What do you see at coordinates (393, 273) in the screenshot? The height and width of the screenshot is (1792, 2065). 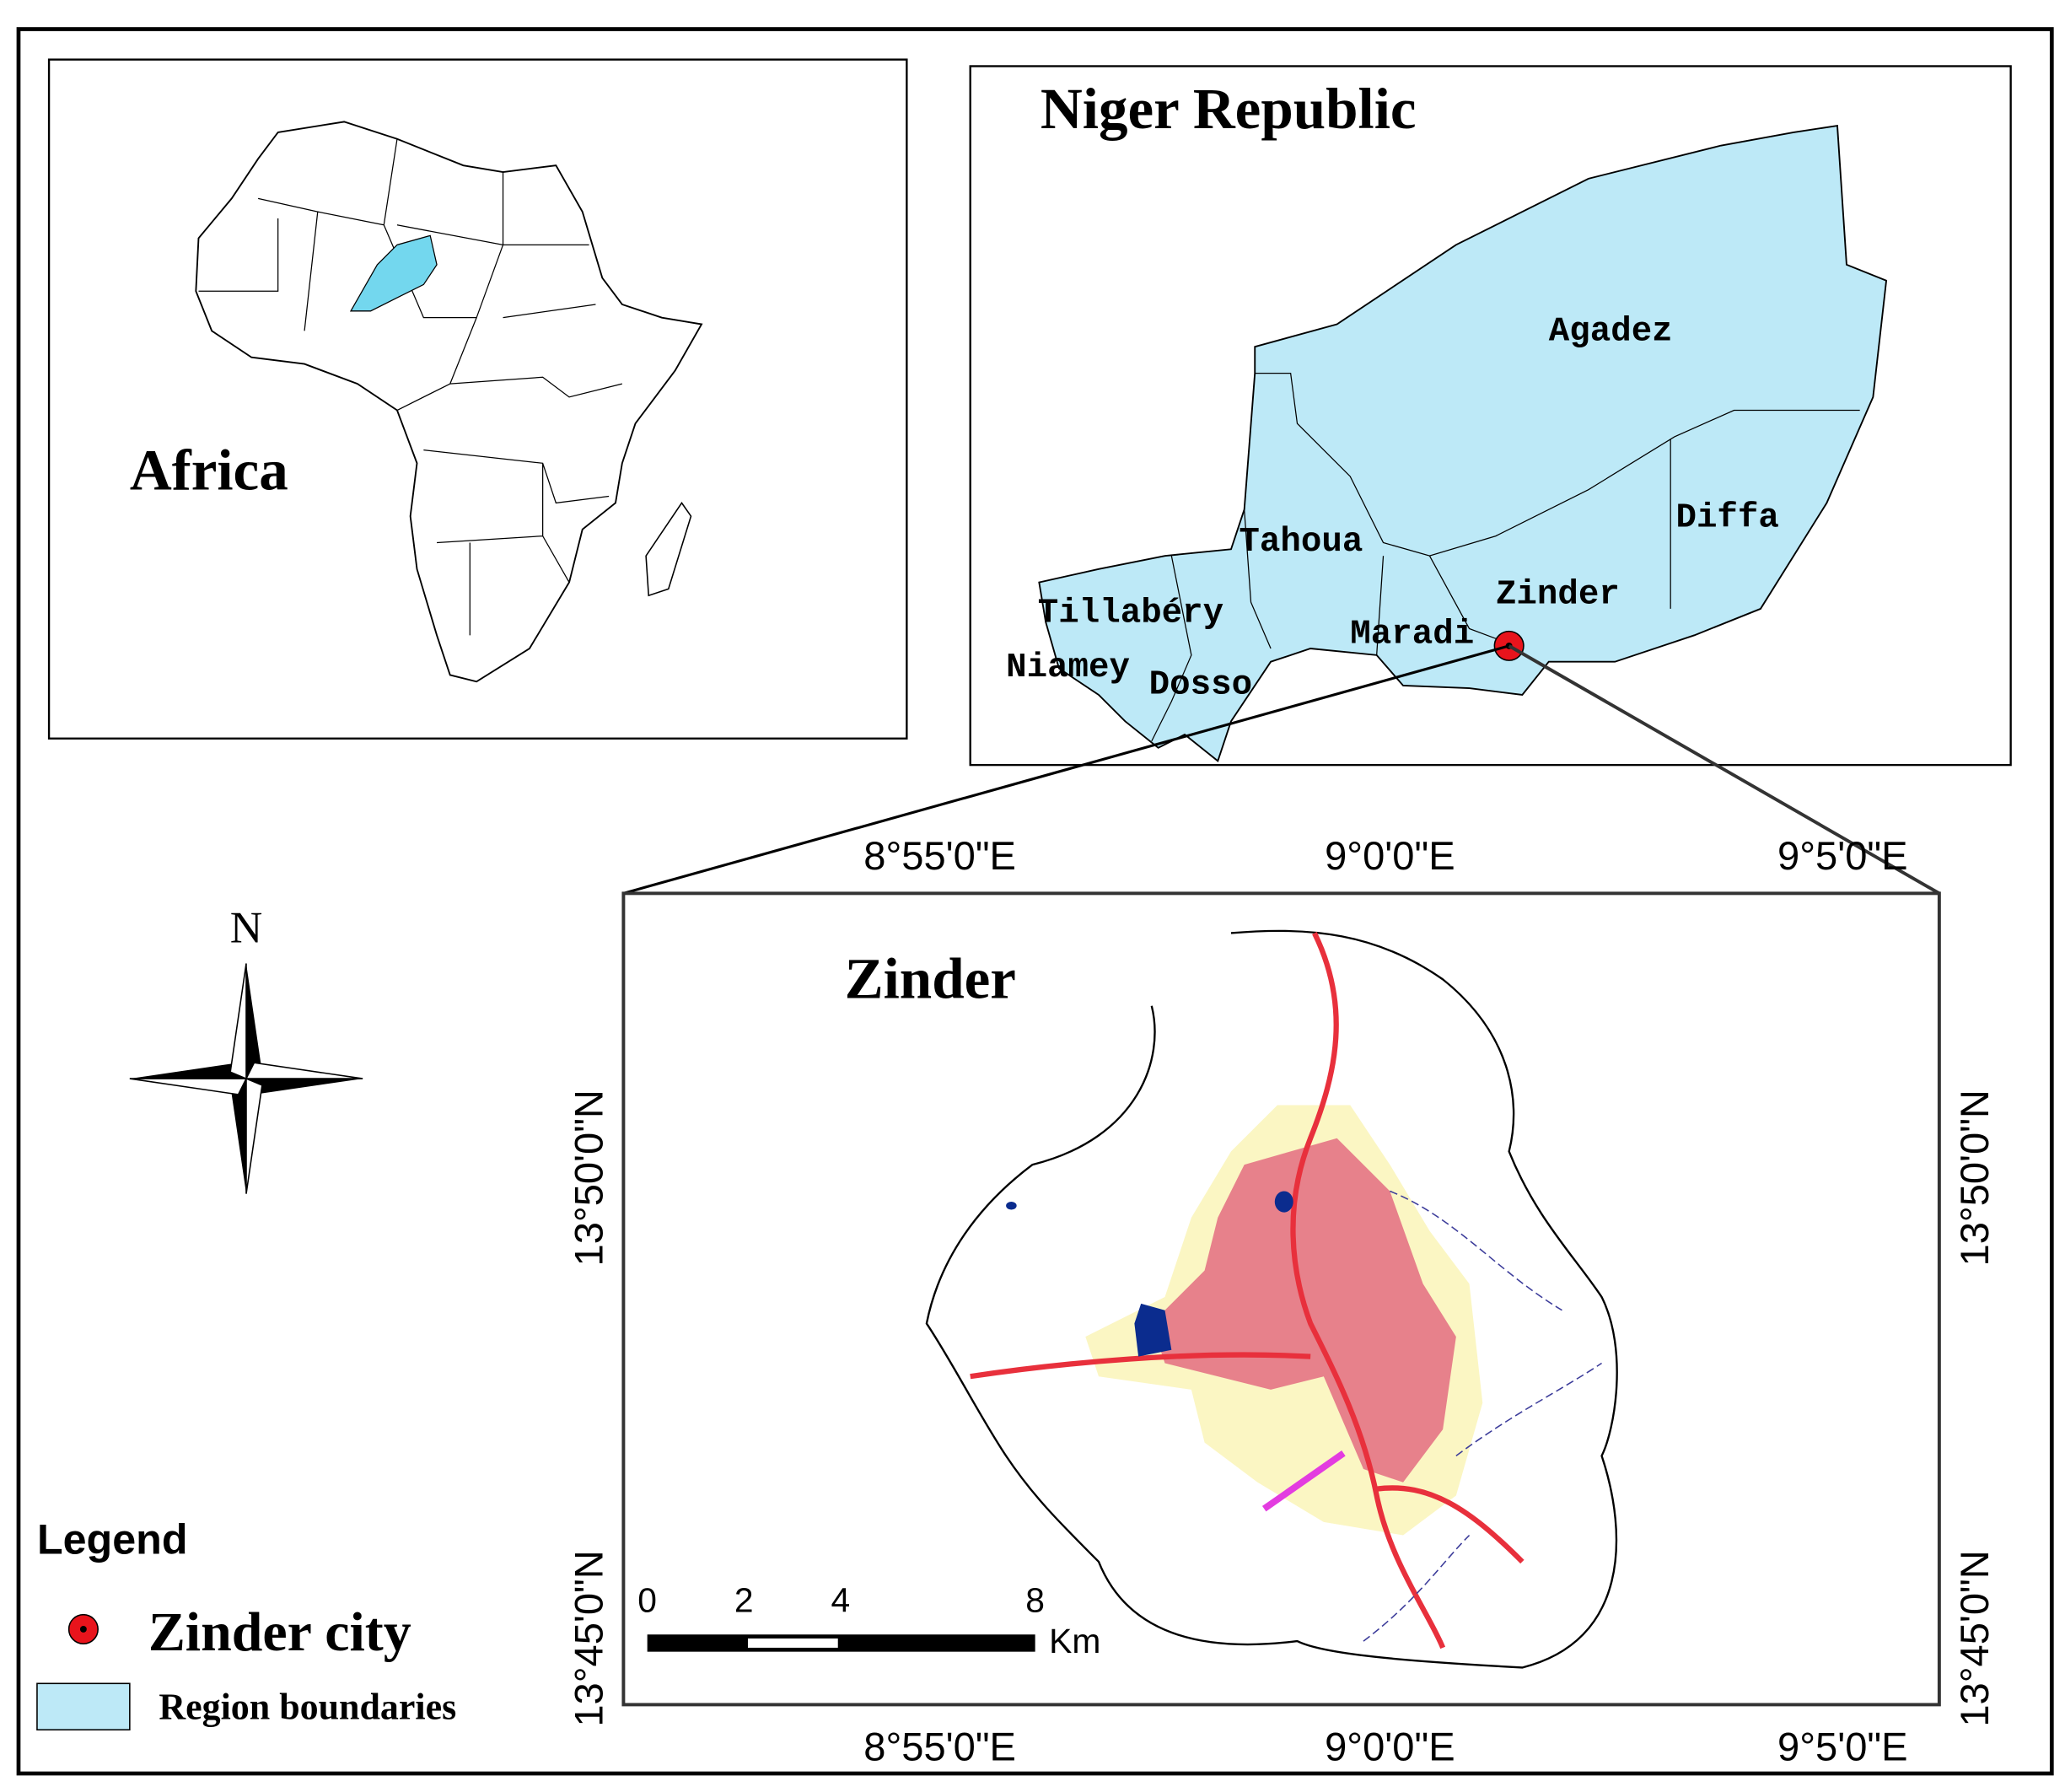 I see `niger-highlight` at bounding box center [393, 273].